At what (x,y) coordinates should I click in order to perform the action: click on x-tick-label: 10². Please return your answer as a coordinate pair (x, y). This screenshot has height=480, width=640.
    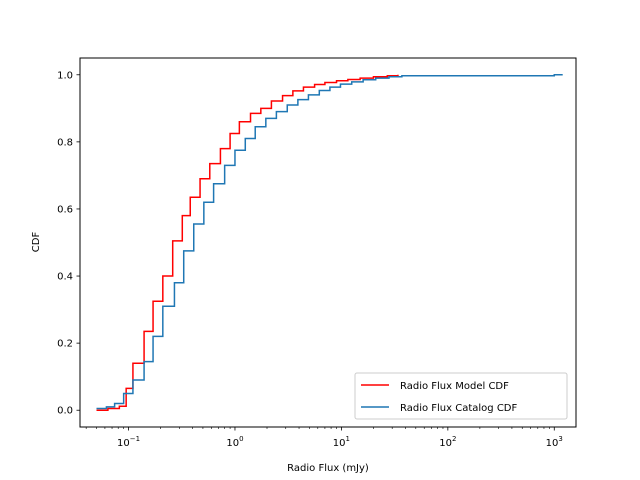
    Looking at the image, I should click on (447, 442).